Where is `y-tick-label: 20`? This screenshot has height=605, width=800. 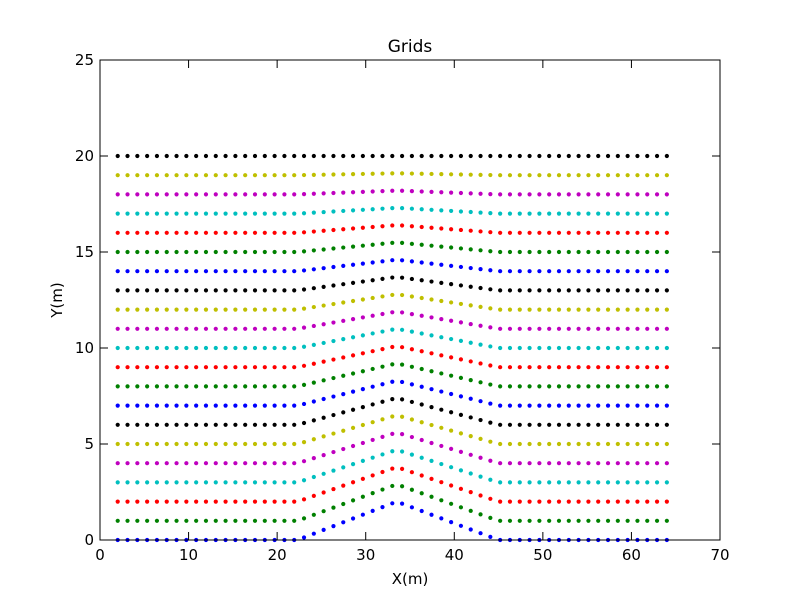 y-tick-label: 20 is located at coordinates (84, 156).